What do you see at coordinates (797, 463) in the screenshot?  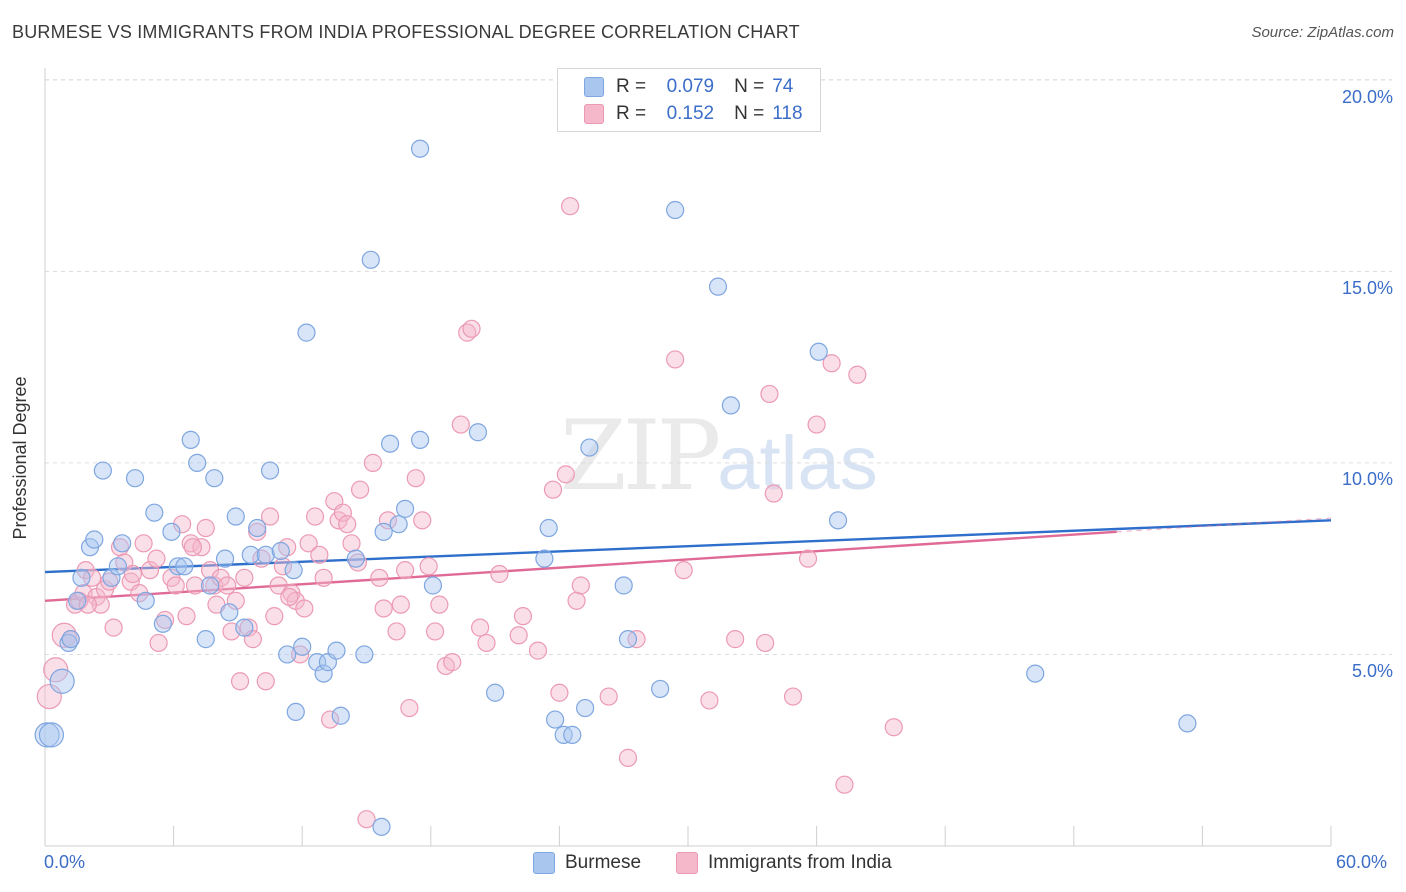 I see `watermark-atlas: atlas` at bounding box center [797, 463].